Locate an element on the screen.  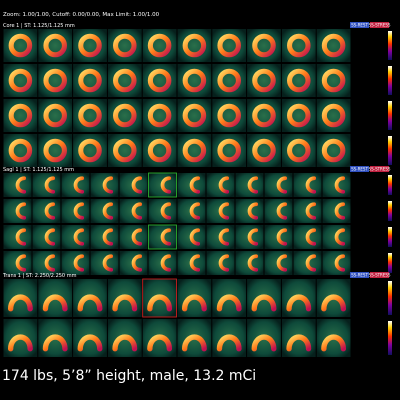
badge-label: SS-STRESS is located at coordinates (380, 275).